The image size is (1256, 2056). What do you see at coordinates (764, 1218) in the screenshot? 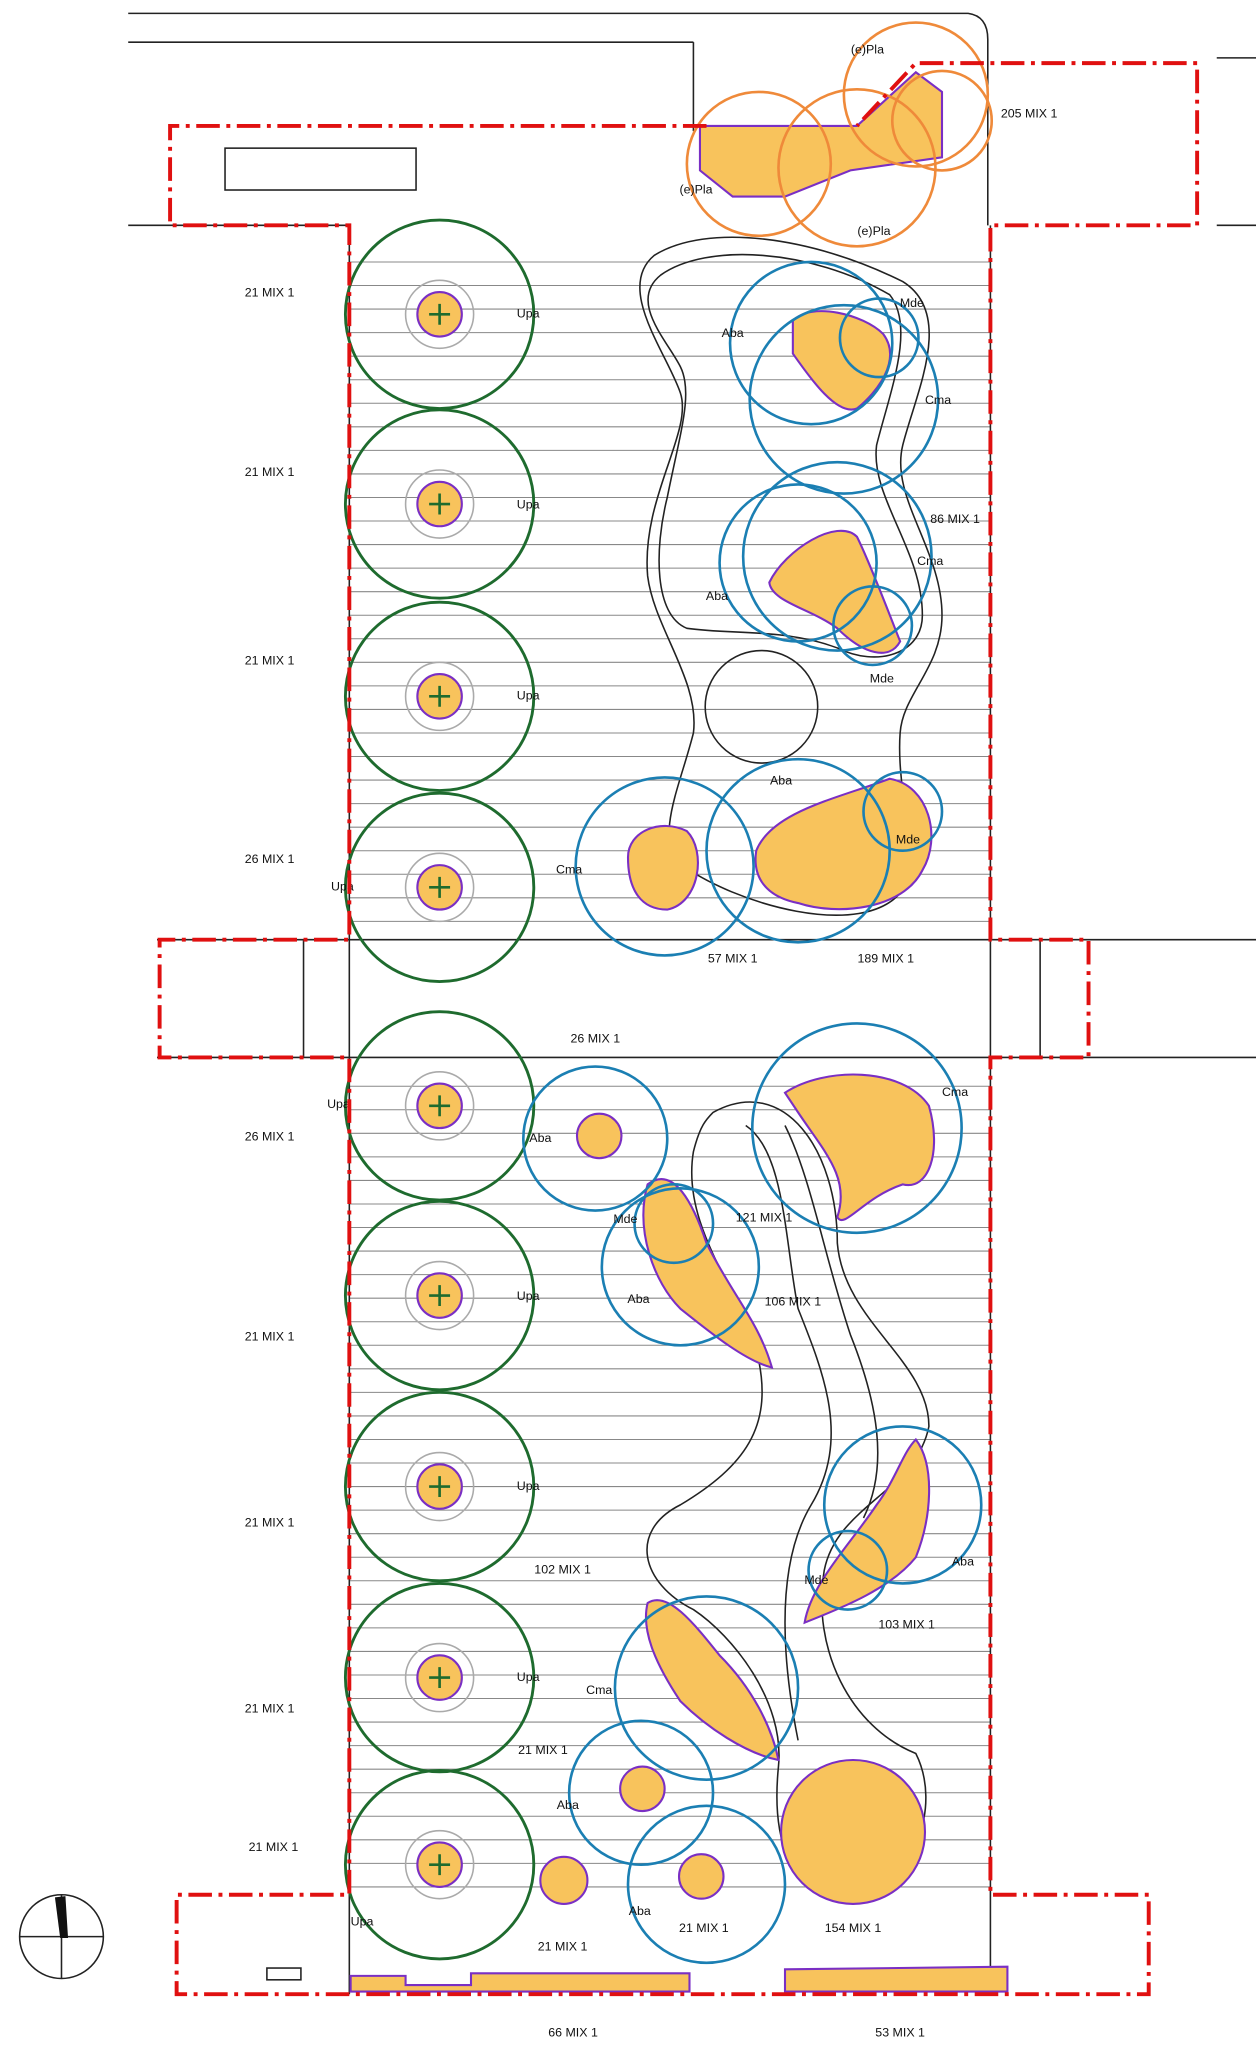
I see `plant-label: 121 MIX 1` at bounding box center [764, 1218].